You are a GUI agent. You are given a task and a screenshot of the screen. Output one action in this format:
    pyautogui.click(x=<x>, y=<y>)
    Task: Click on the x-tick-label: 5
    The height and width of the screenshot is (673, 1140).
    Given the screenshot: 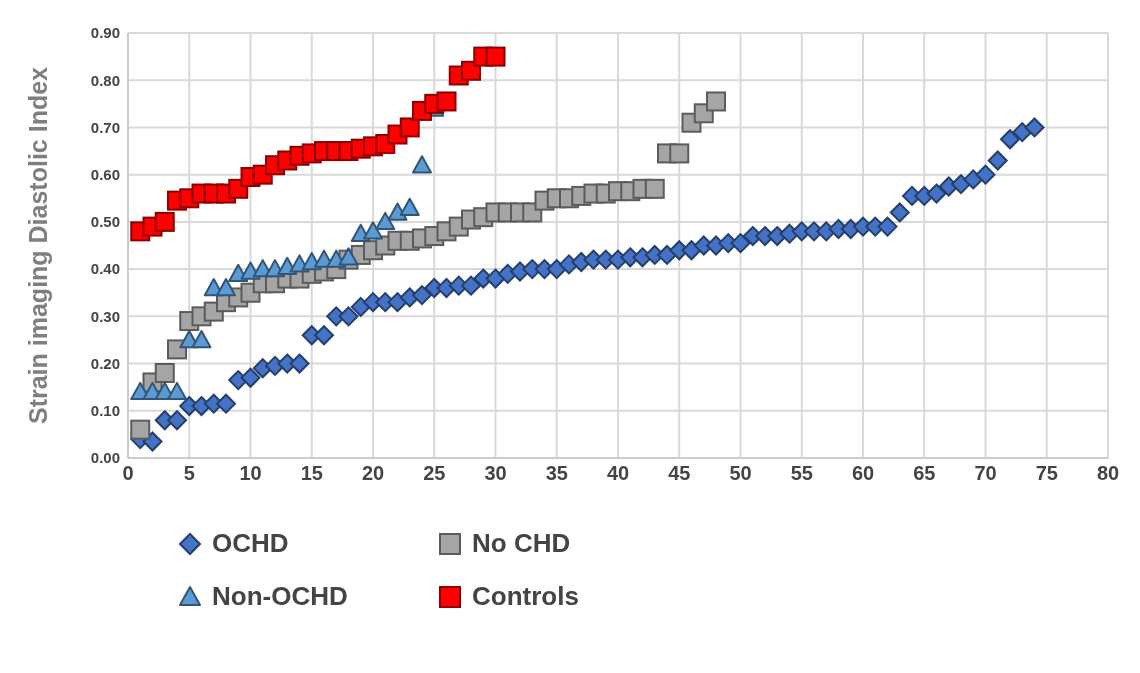 What is the action you would take?
    pyautogui.click(x=189, y=473)
    